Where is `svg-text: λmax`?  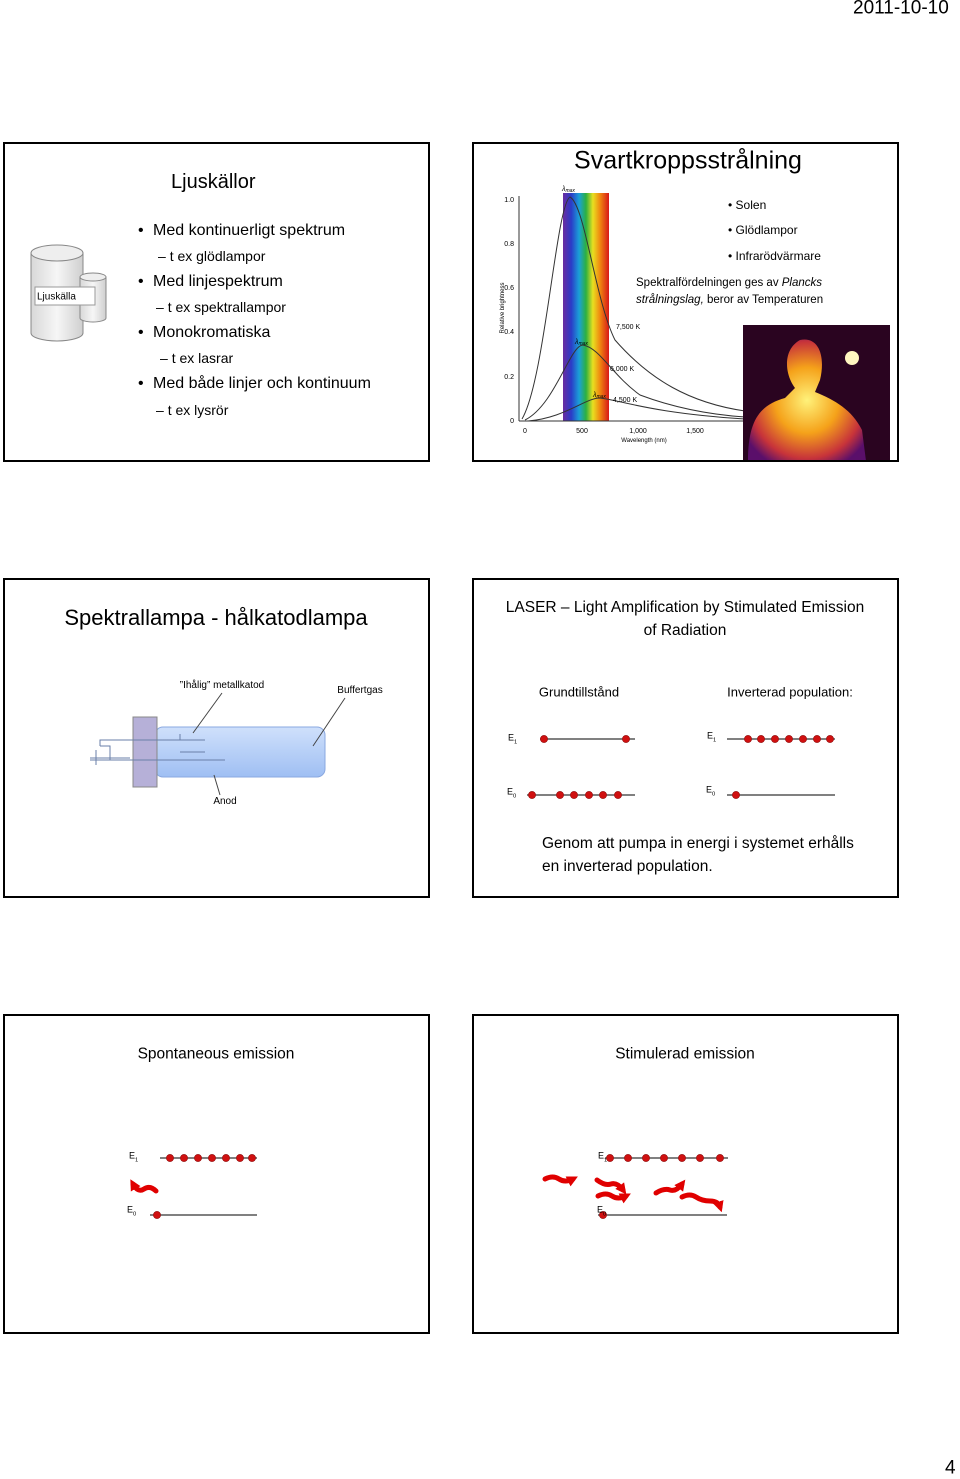
svg-text: λmax is located at coordinates (581, 343).